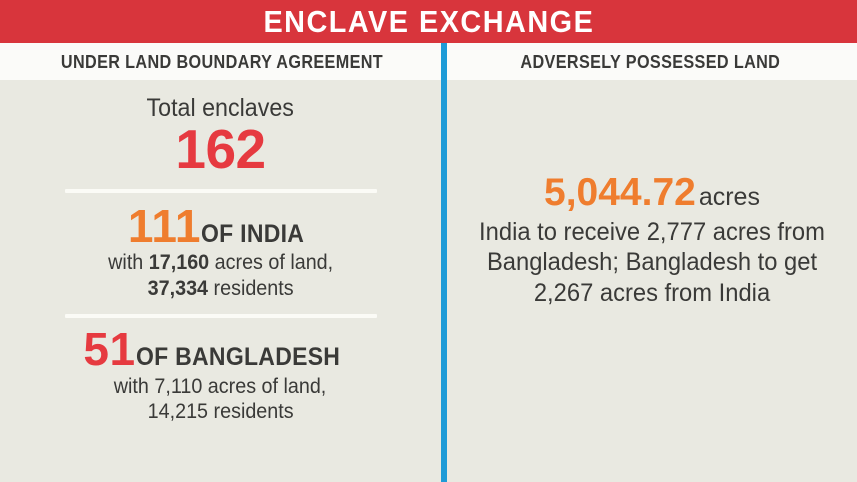  I want to click on total-enclaves-value: 162, so click(220, 148).